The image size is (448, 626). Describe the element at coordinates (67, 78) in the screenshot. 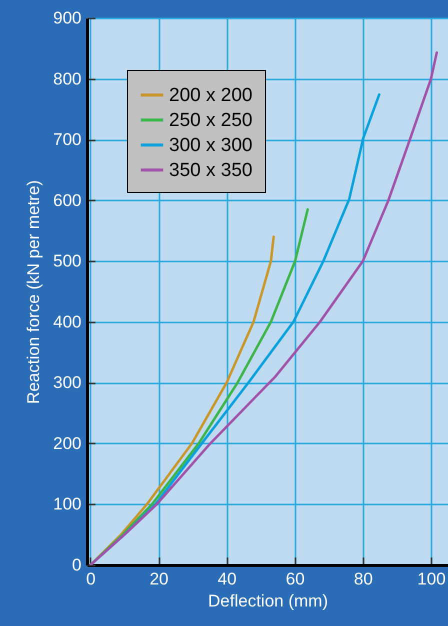

I see `y-tick-label: 800` at that location.